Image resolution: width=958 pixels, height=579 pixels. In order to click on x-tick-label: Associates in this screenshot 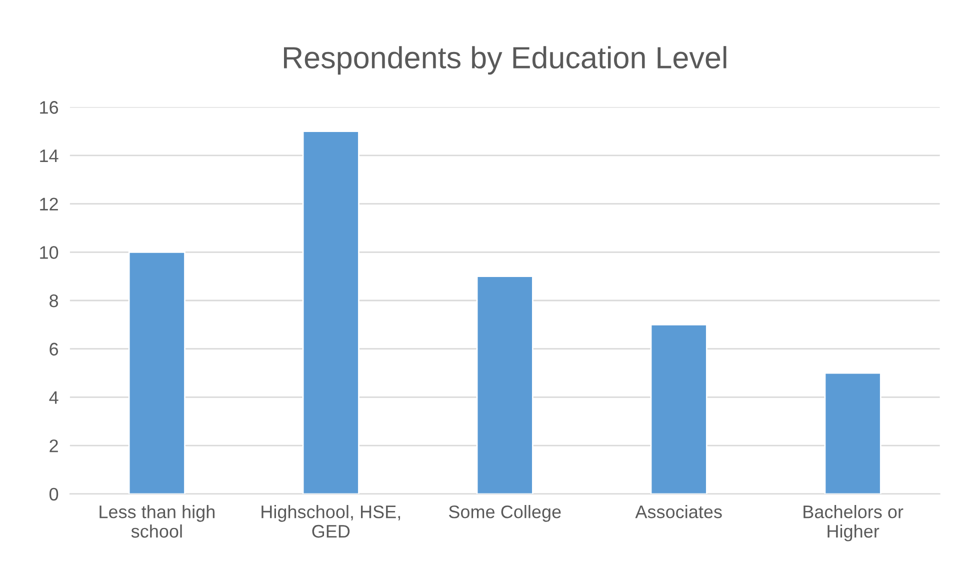, I will do `click(678, 511)`.